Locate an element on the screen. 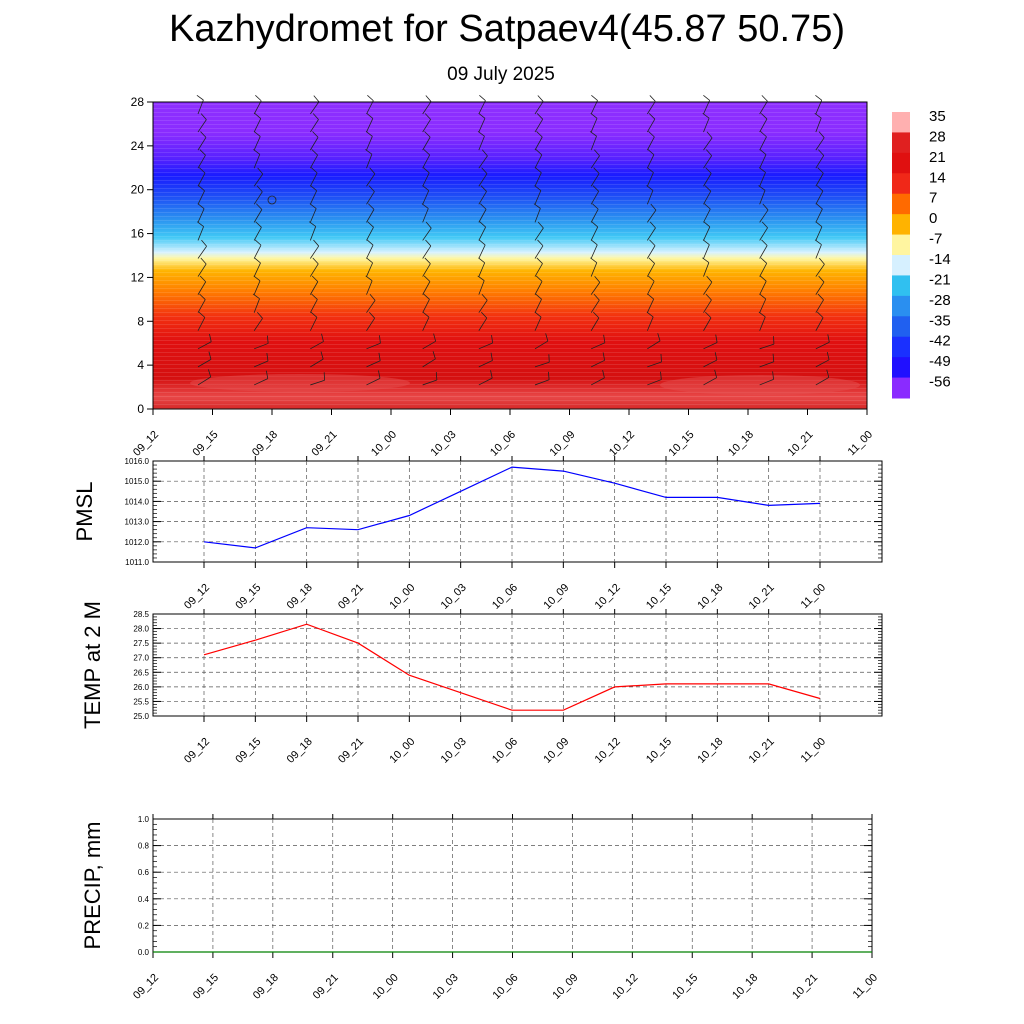 This screenshot has height=1024, width=1024. y-tick-label: 1014.0 is located at coordinates (137, 501).